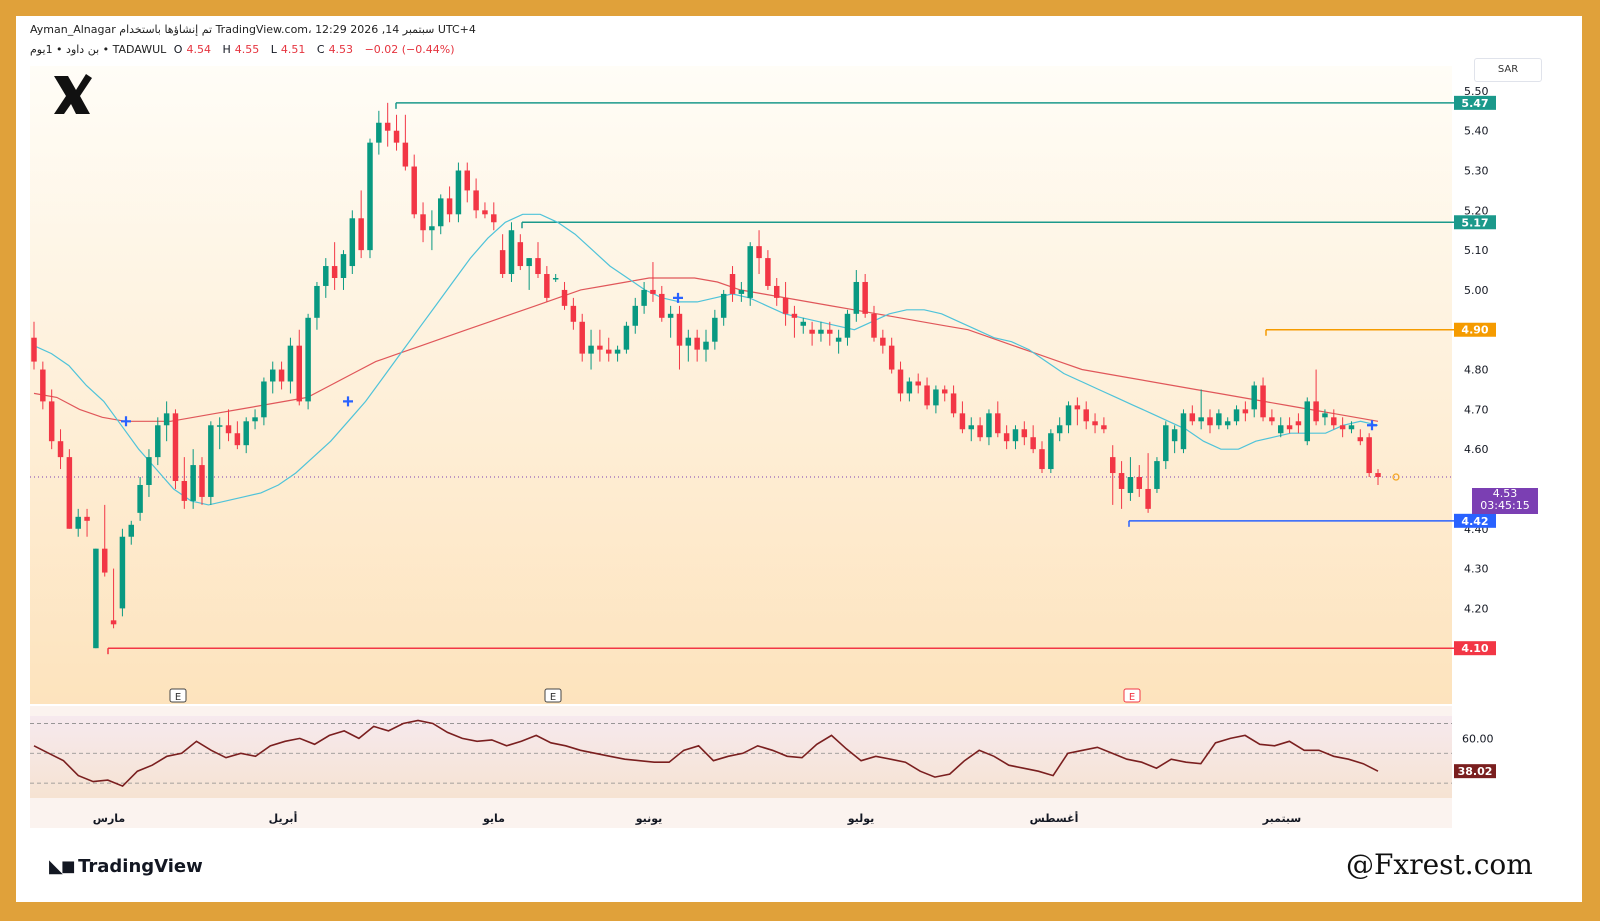 The height and width of the screenshot is (921, 1600). What do you see at coordinates (1508, 70) in the screenshot?
I see `currency-selector: SAR` at bounding box center [1508, 70].